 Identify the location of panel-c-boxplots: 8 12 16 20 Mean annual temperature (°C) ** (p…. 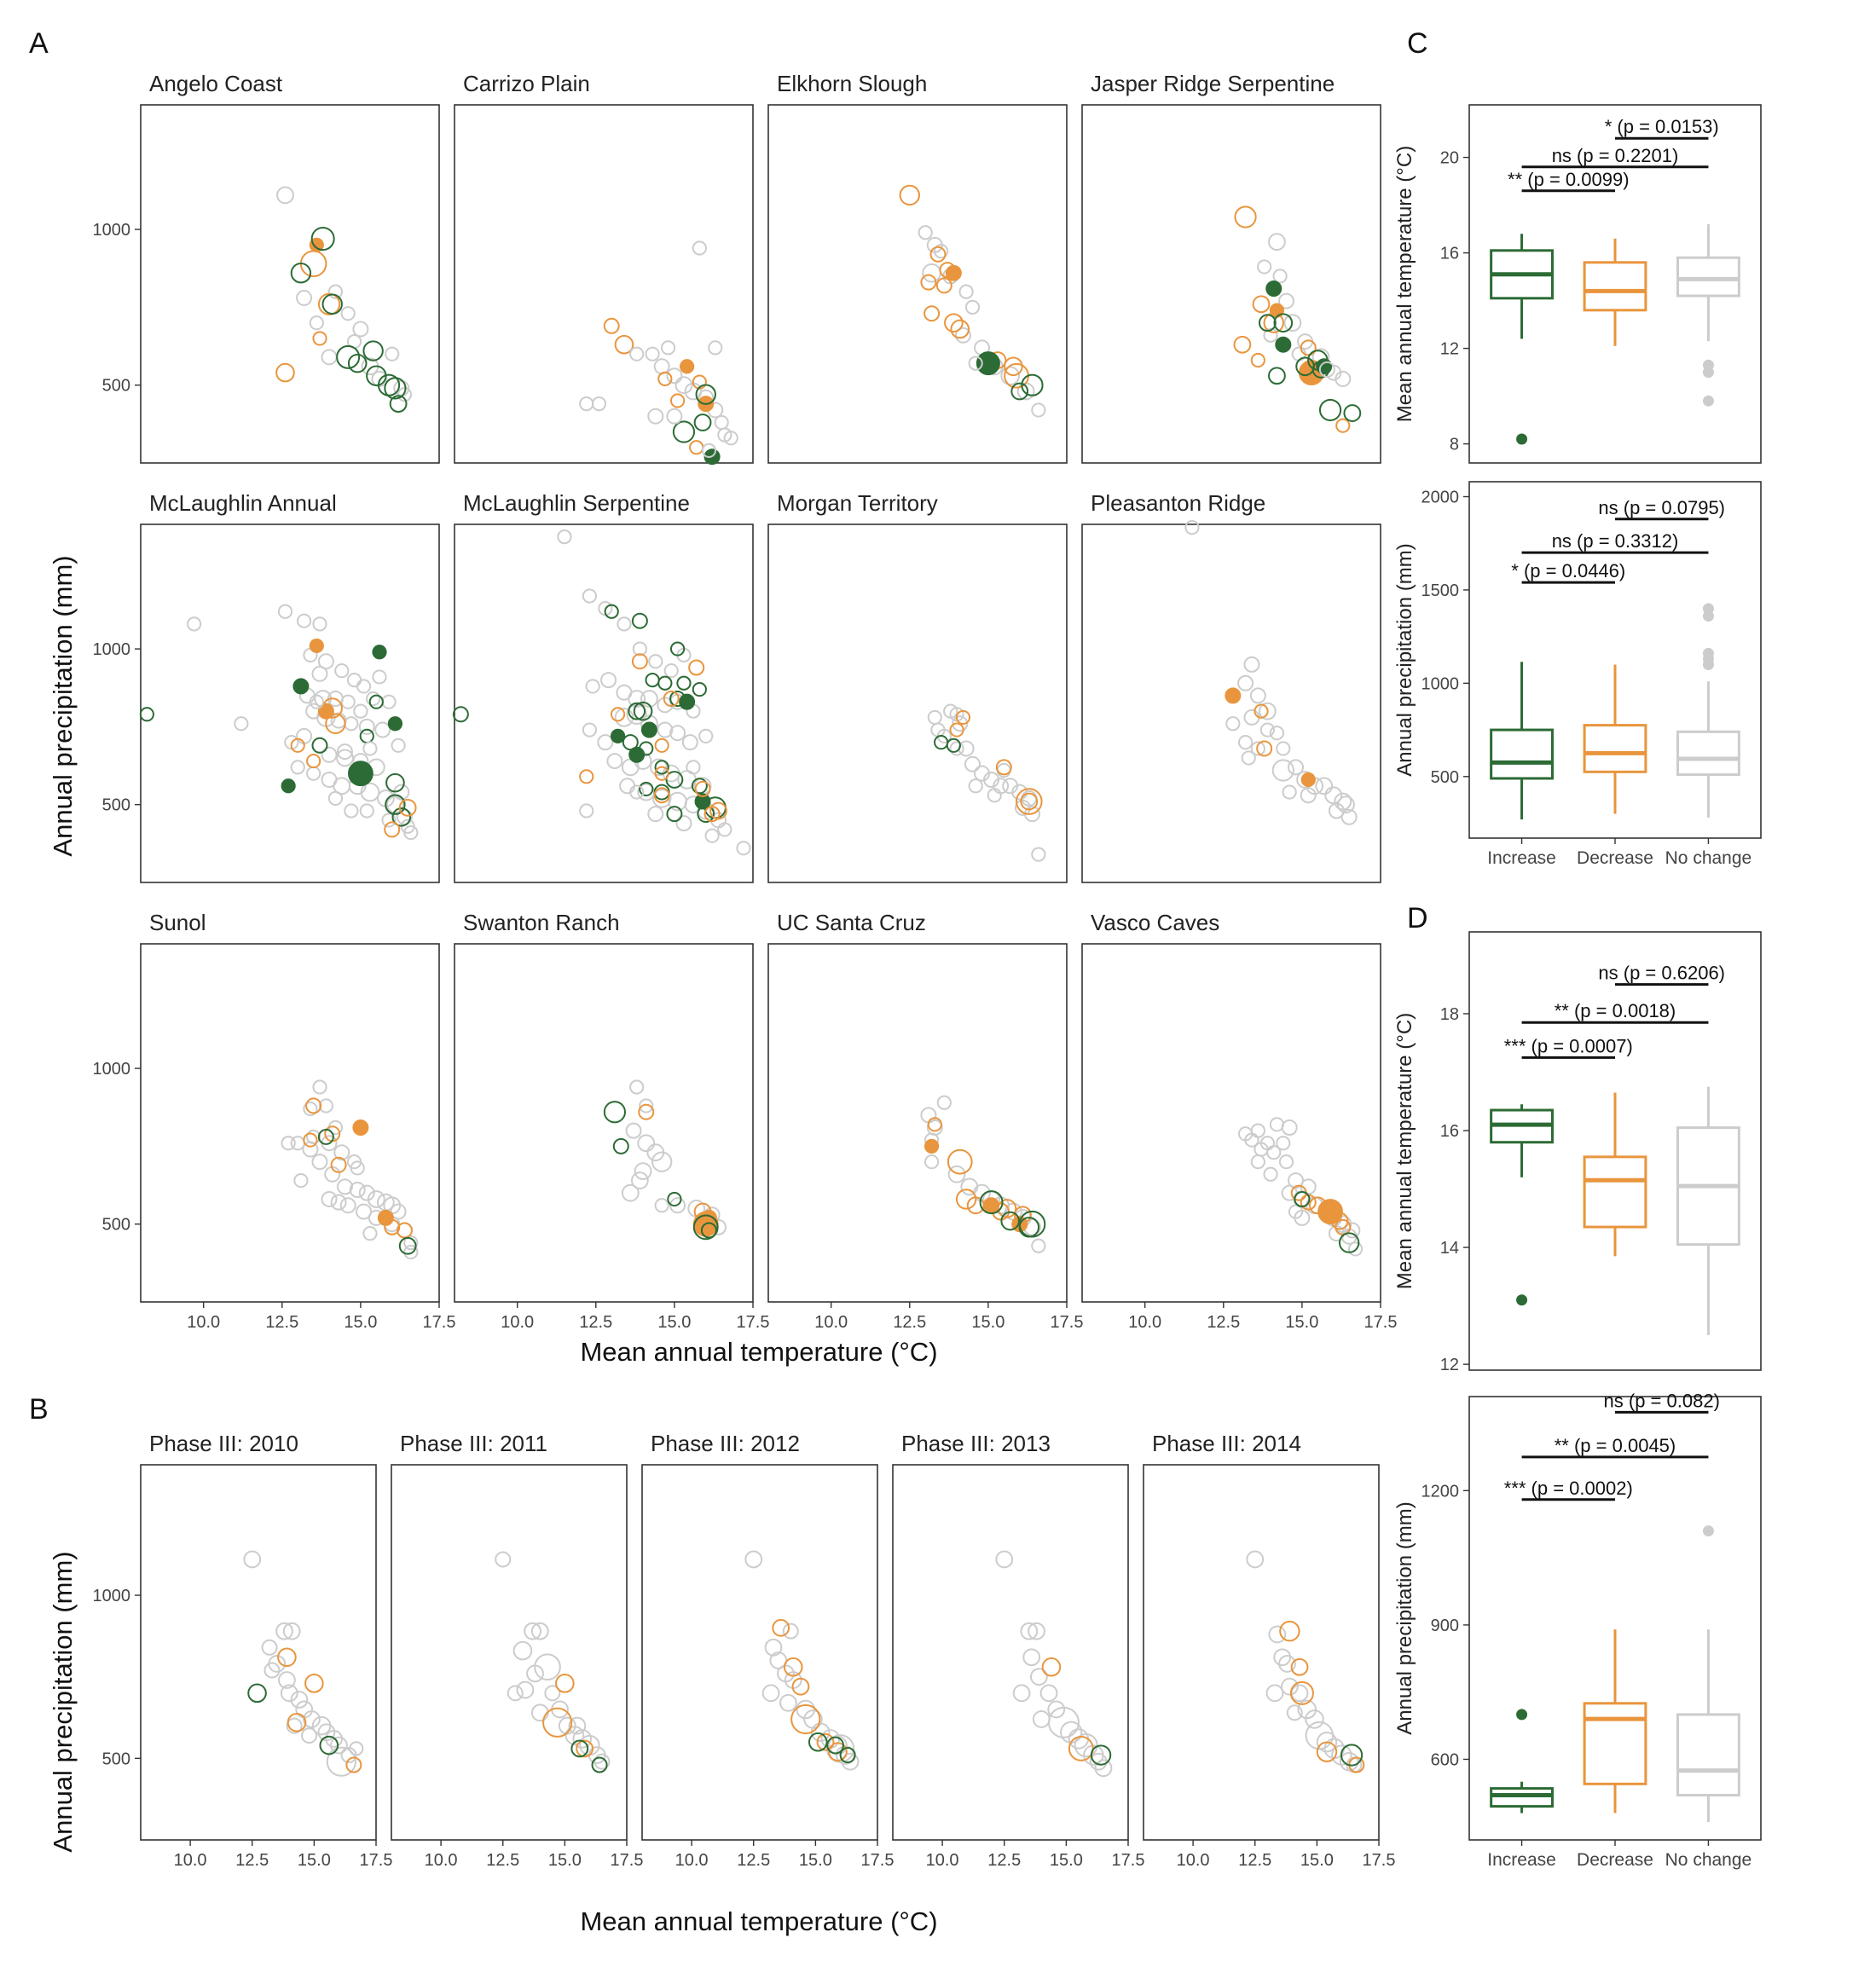
(1577, 486).